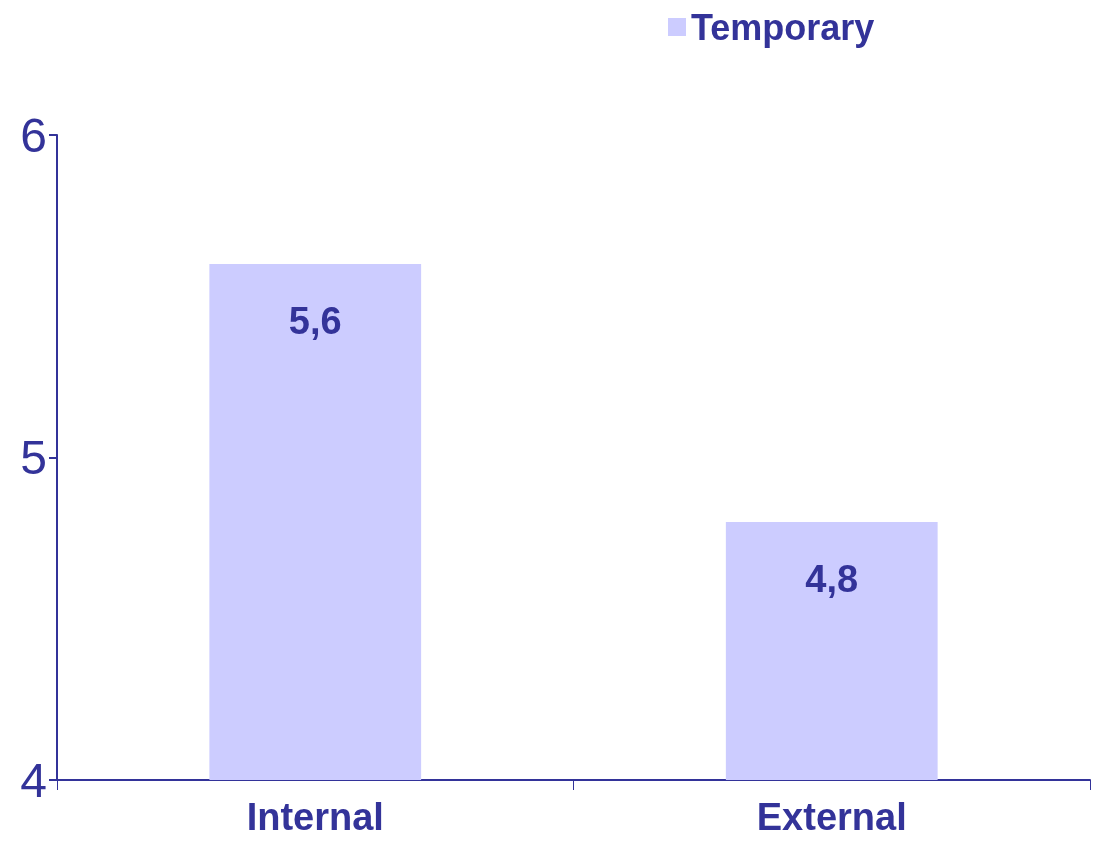  Describe the element at coordinates (33, 457) in the screenshot. I see `y-tick-label: 5` at that location.